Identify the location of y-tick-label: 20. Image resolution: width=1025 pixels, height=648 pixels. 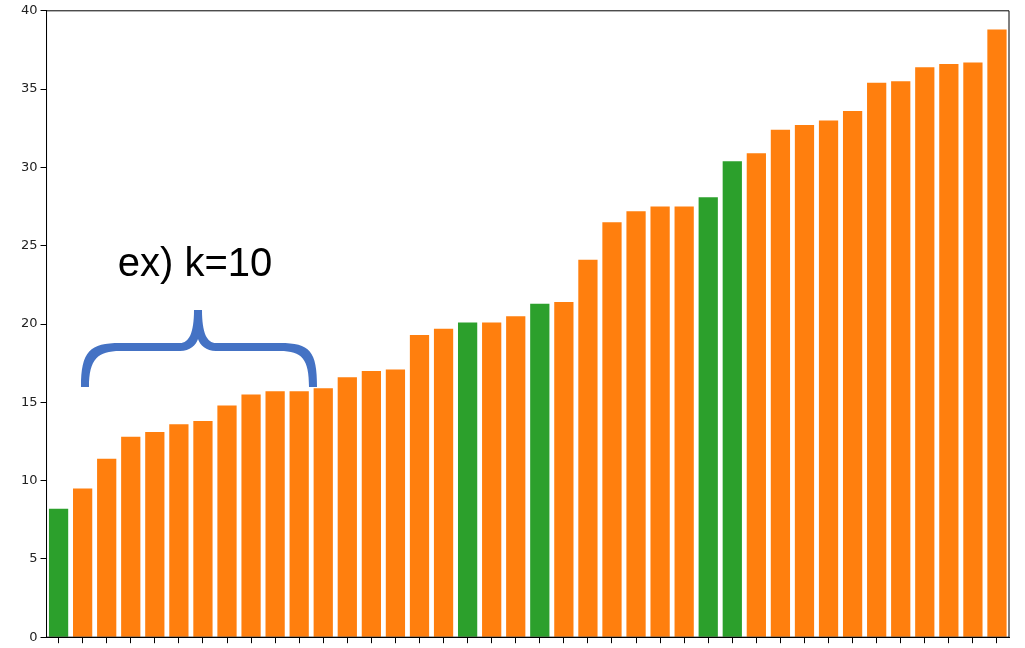
(29, 323).